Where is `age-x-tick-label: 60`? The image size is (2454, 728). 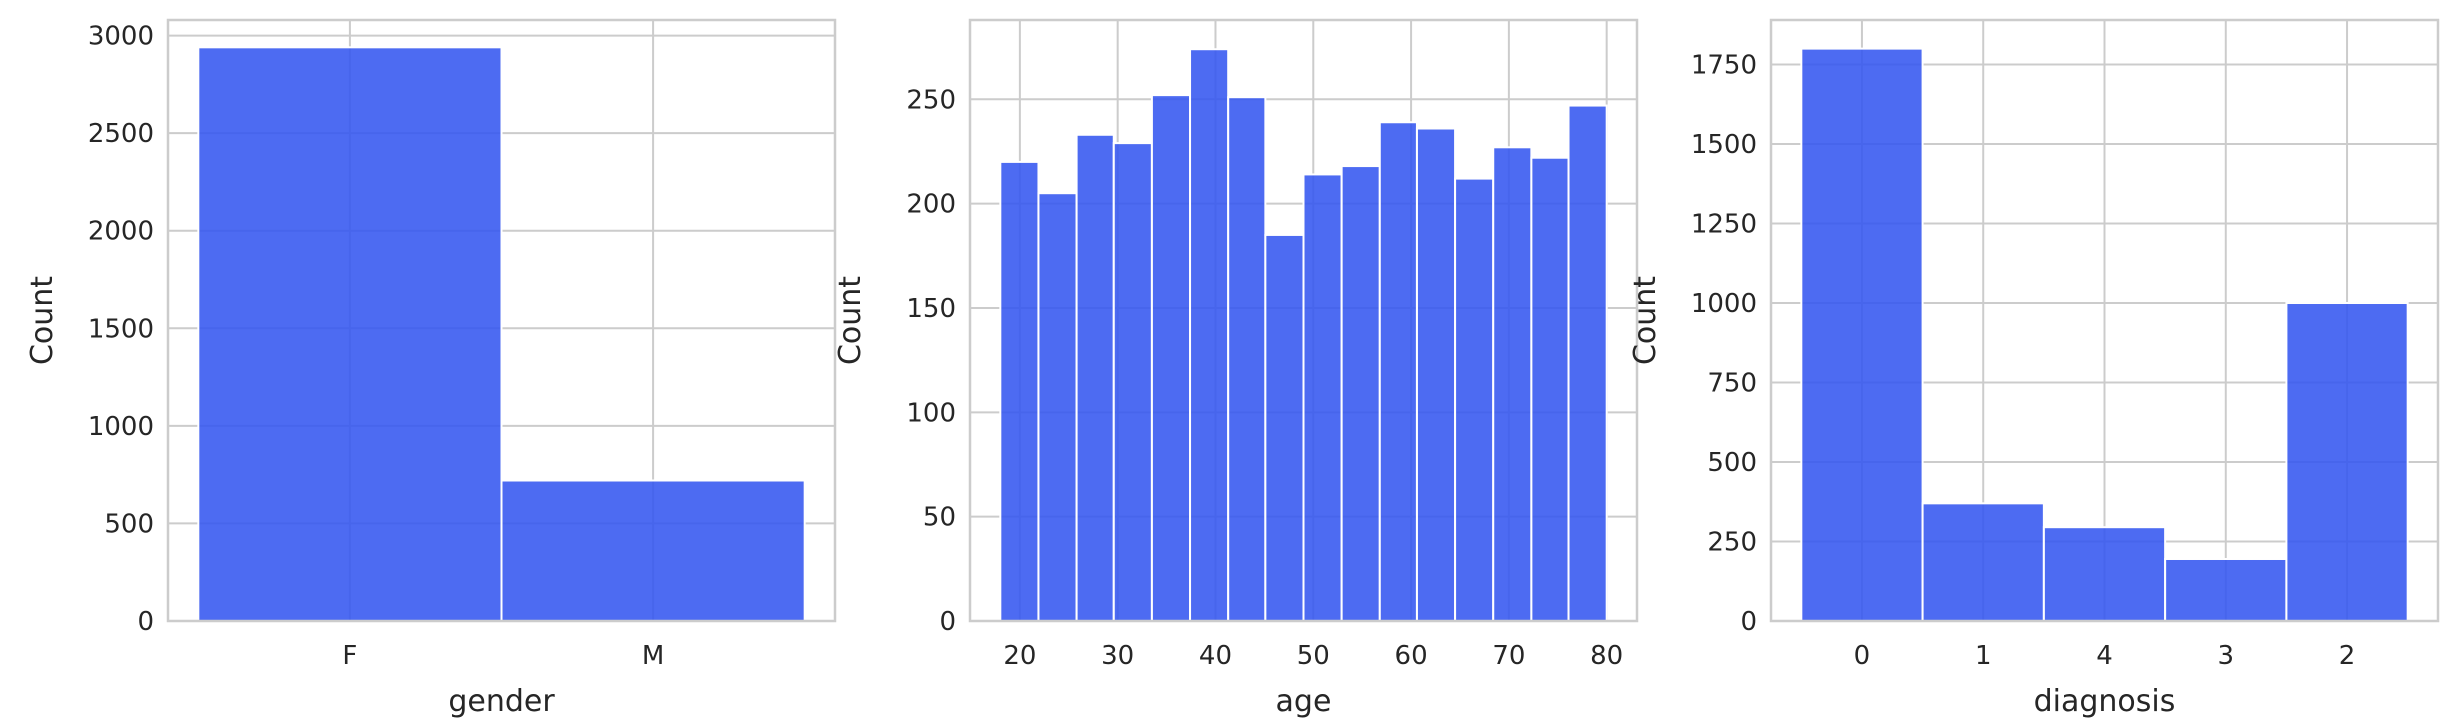
age-x-tick-label: 60 is located at coordinates (1411, 656).